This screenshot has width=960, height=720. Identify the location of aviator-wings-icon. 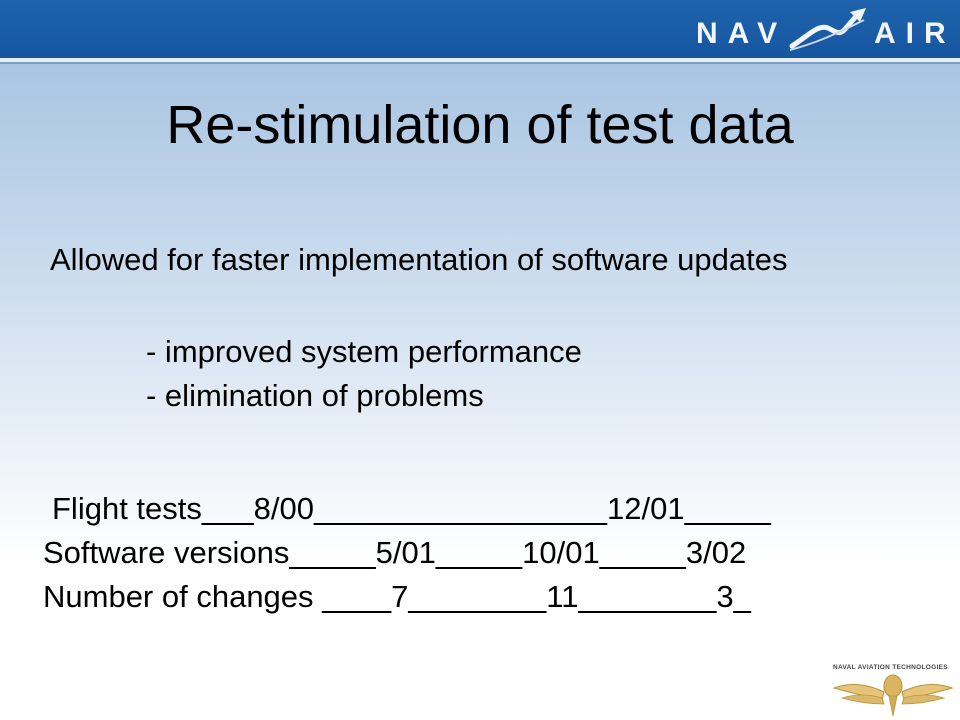
(893, 695).